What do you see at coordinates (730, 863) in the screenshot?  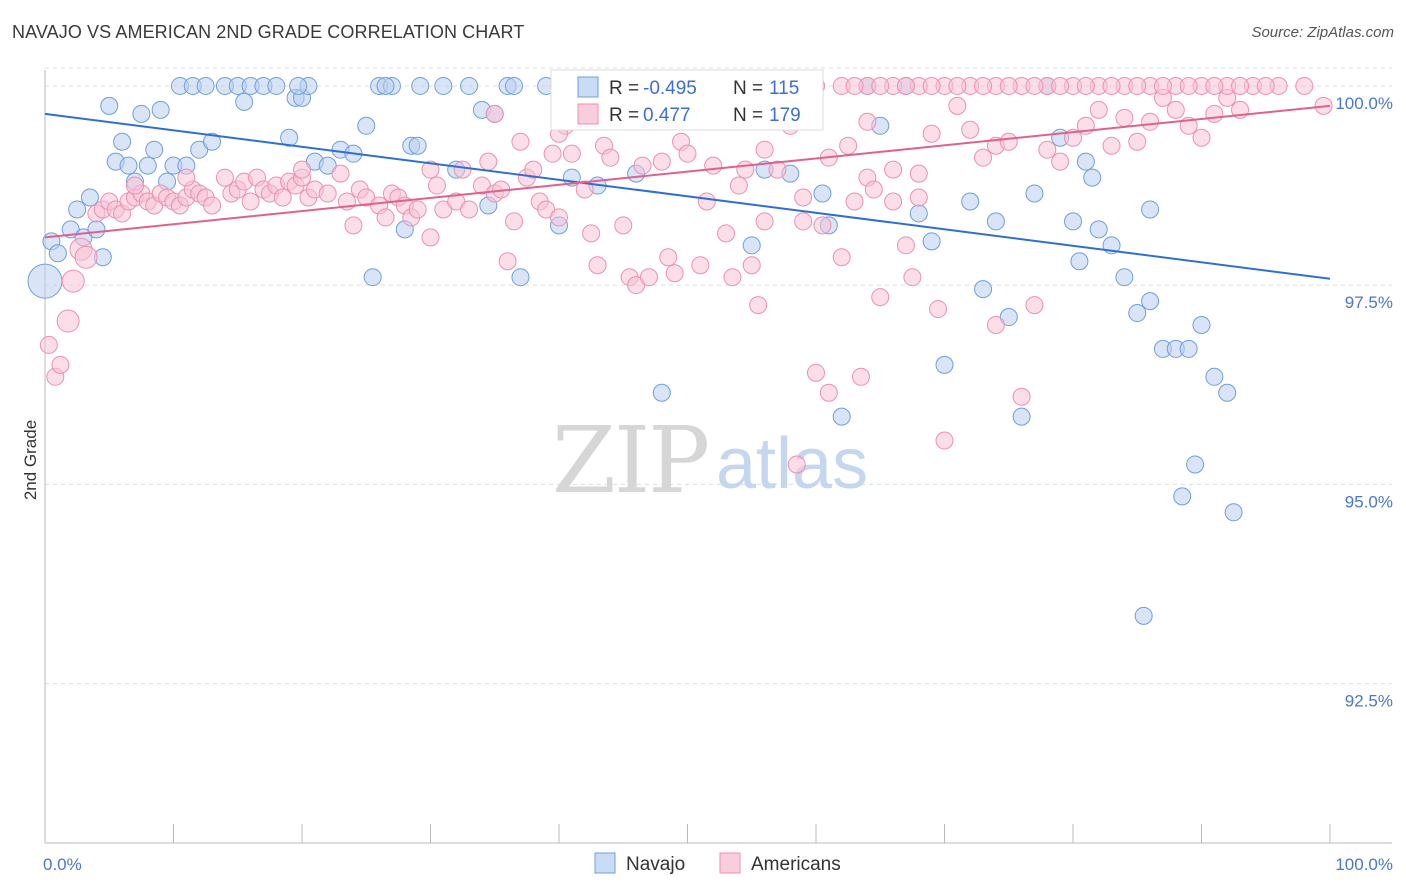 I see `legend-swatch-americans` at bounding box center [730, 863].